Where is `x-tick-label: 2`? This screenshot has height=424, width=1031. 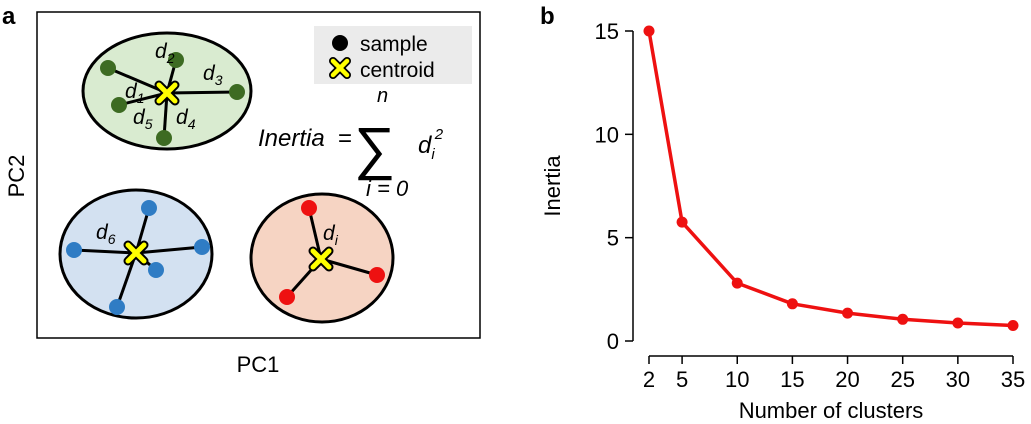 x-tick-label: 2 is located at coordinates (649, 379).